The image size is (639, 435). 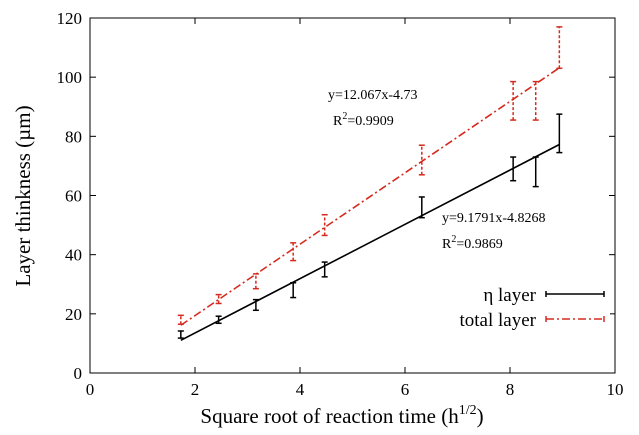 What do you see at coordinates (78, 373) in the screenshot?
I see `y-tick-label: 0` at bounding box center [78, 373].